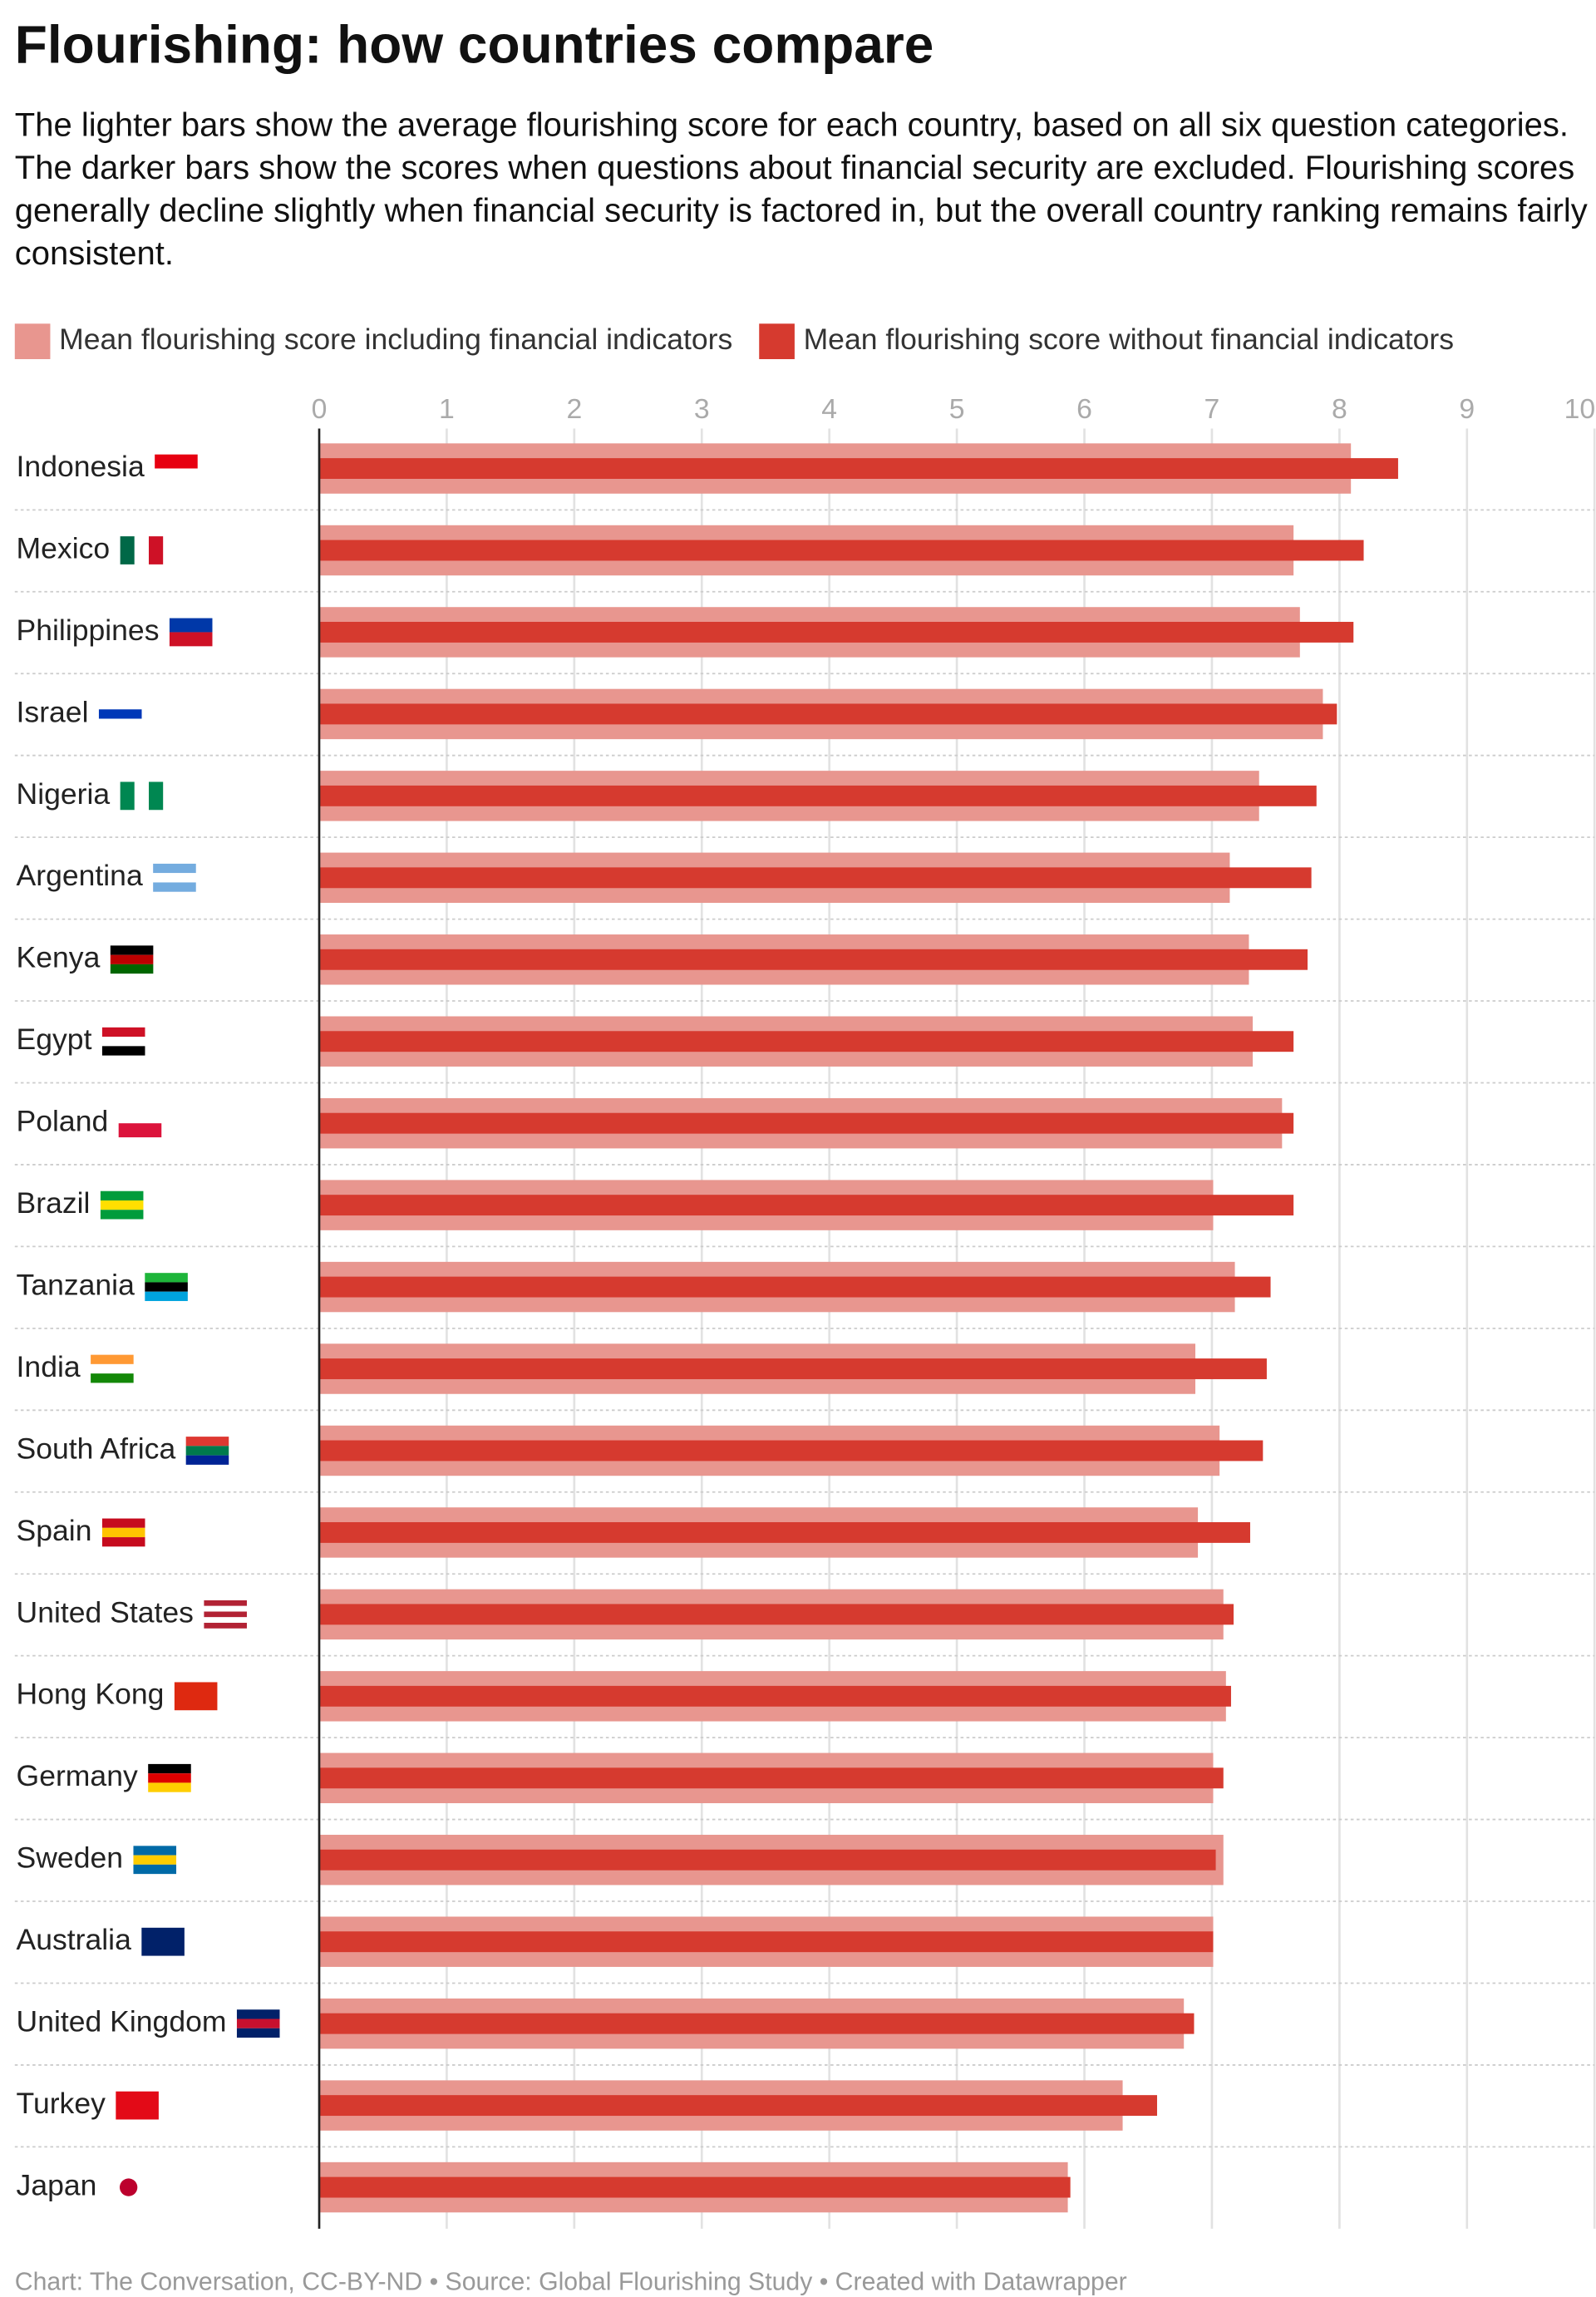  I want to click on category-label: Japan, so click(57, 2184).